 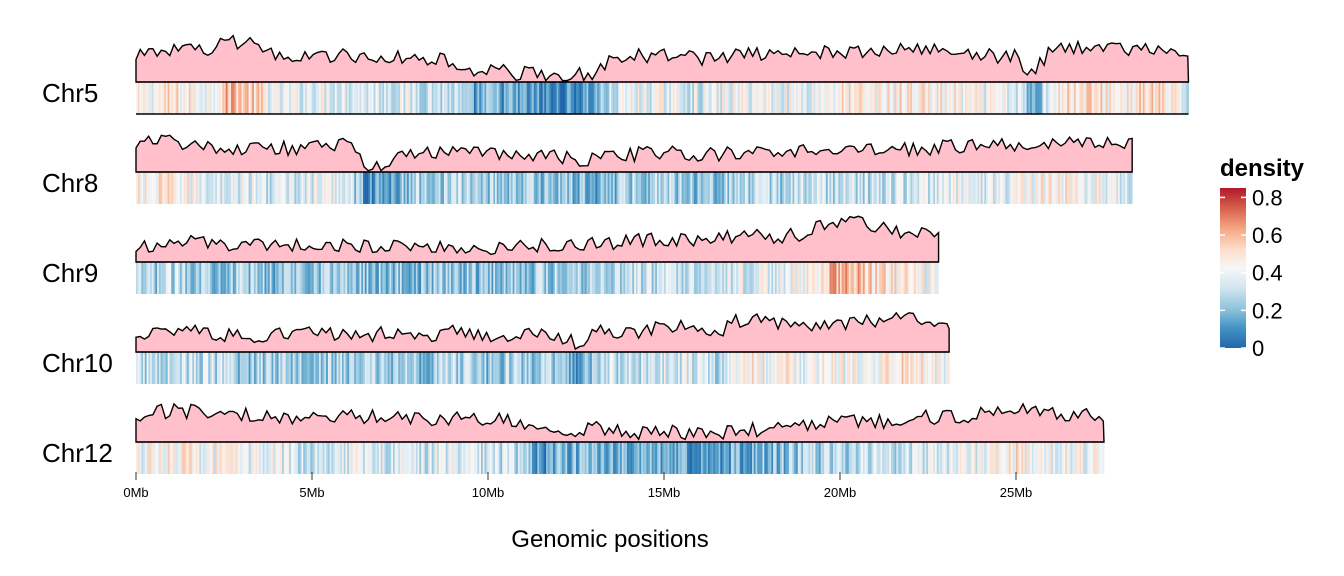 I want to click on x-tick-label: 5Mb, so click(x=311, y=492).